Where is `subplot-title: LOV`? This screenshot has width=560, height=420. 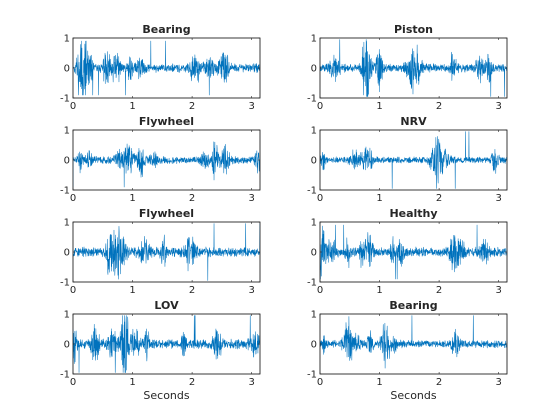 subplot-title: LOV is located at coordinates (166, 305).